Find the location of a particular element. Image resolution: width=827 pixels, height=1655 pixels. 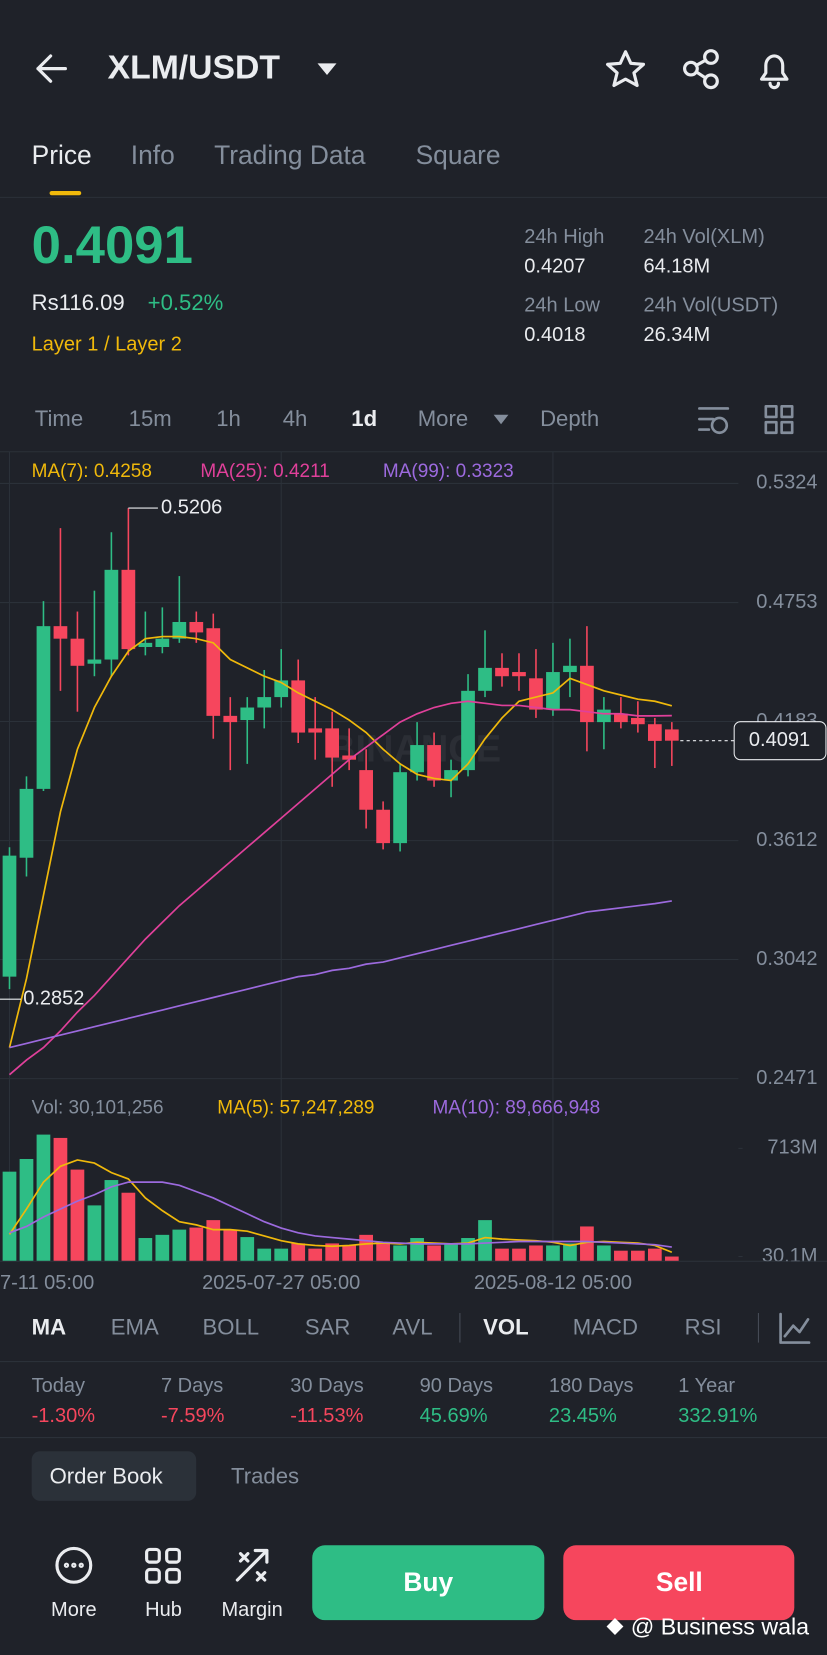

credit: @ Business wala is located at coordinates (720, 1627).